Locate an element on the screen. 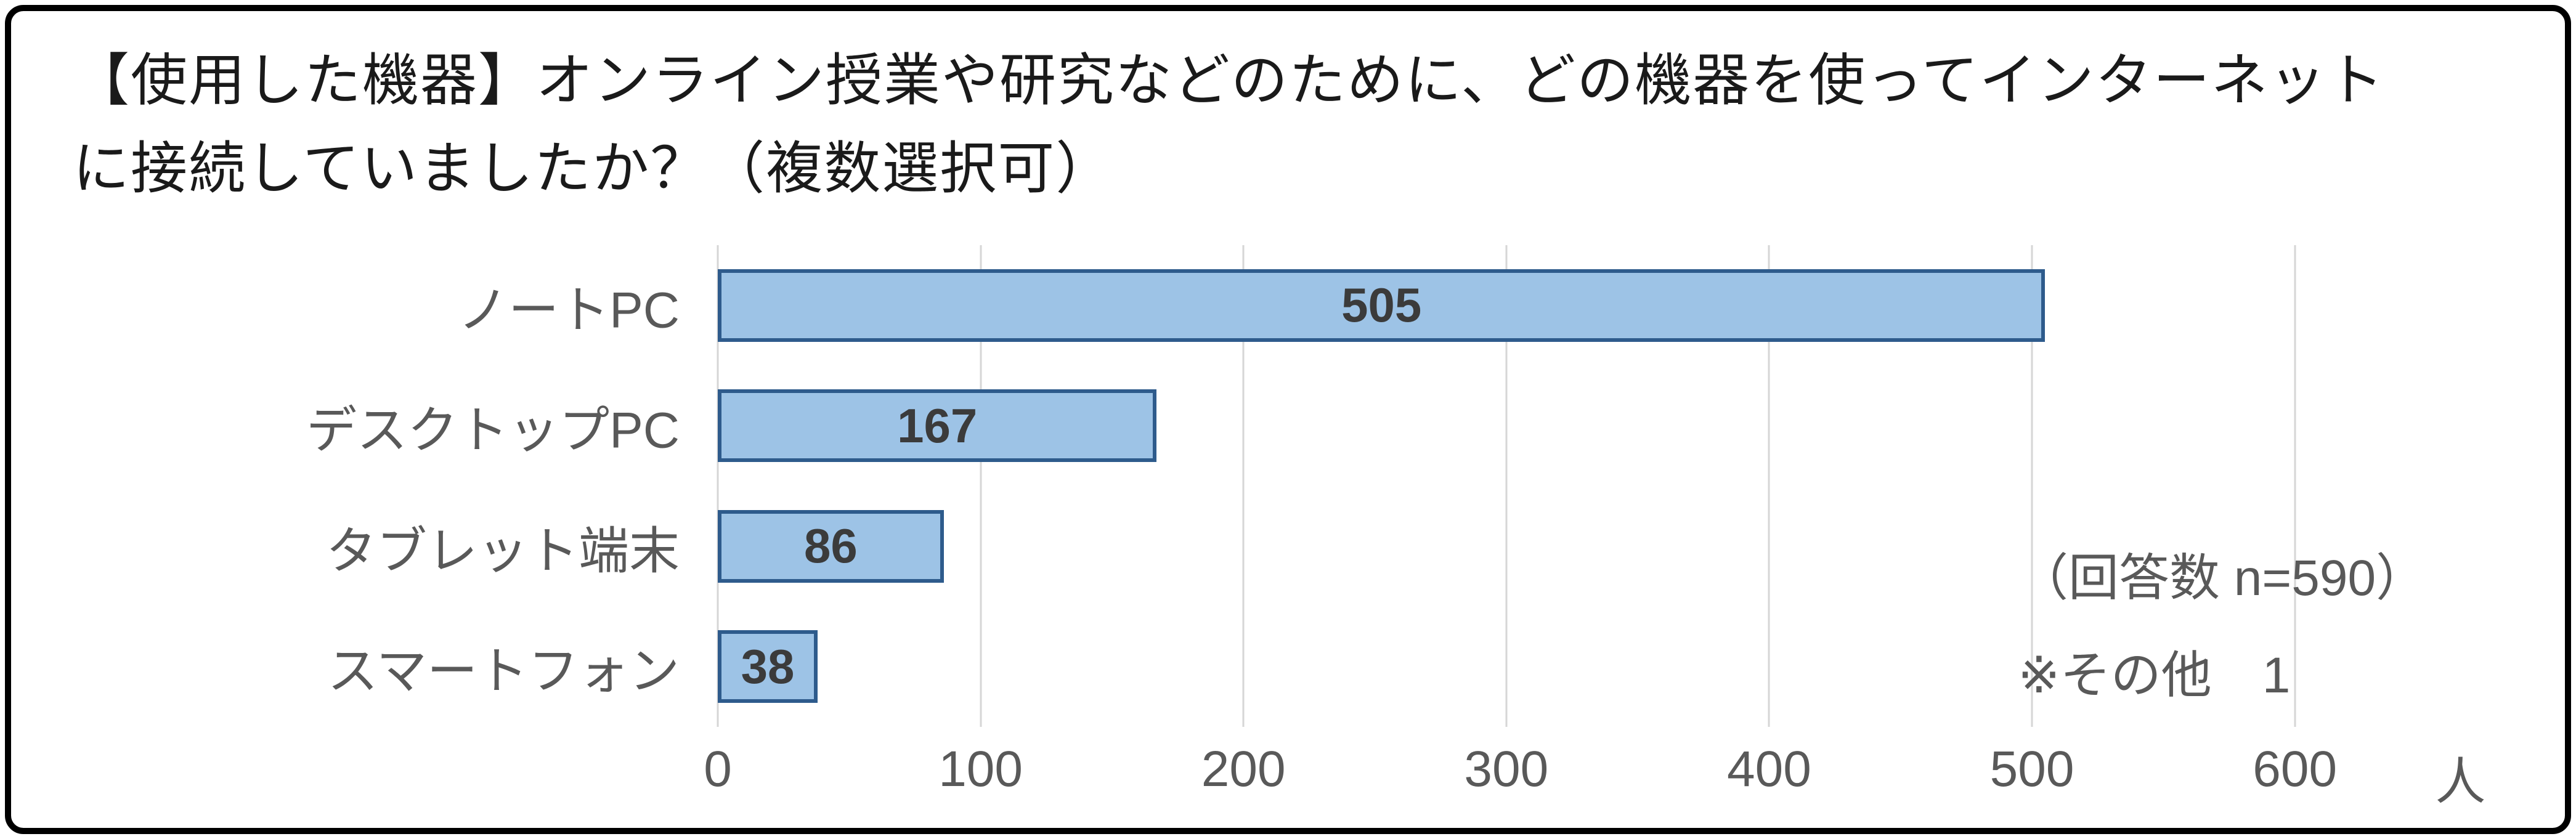  x-tick-label: 600 is located at coordinates (2295, 769).